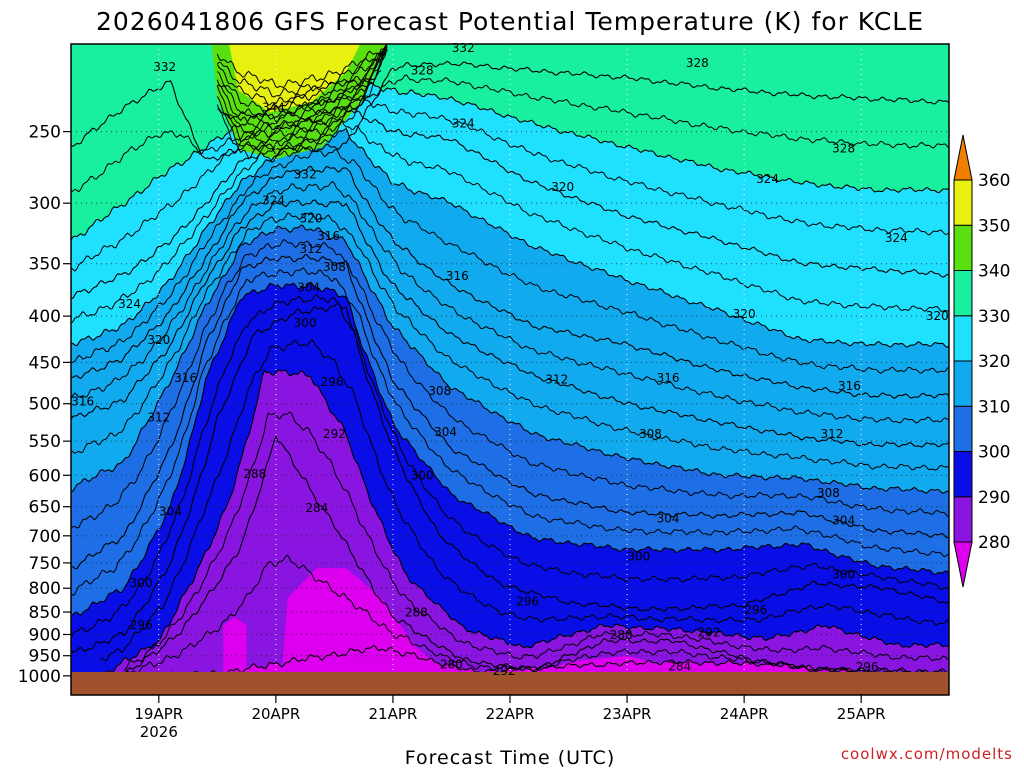 The width and height of the screenshot is (1024, 768). I want to click on x-tick-label-22apr: 22APR, so click(510, 714).